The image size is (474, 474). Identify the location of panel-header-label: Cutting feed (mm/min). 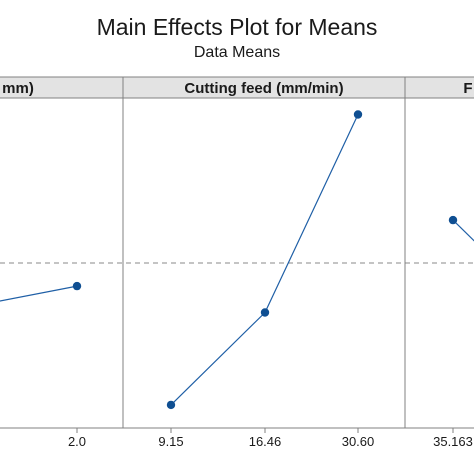
(263, 88).